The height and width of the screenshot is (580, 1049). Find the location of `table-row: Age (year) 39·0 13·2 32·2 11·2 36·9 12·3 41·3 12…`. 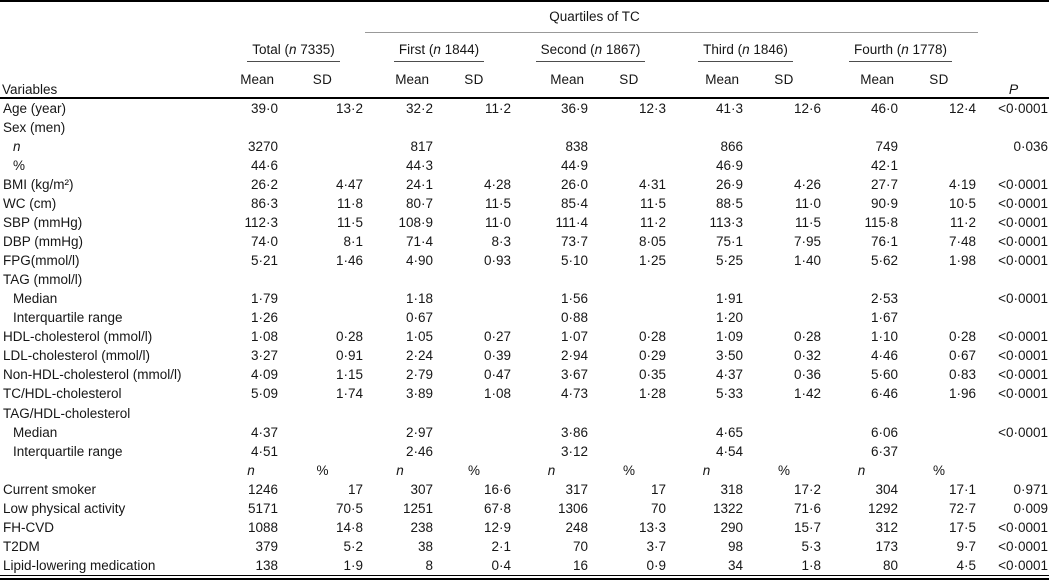

table-row: Age (year) 39·0 13·2 32·2 11·2 36·9 12·3 41·3 12… is located at coordinates (524, 108).